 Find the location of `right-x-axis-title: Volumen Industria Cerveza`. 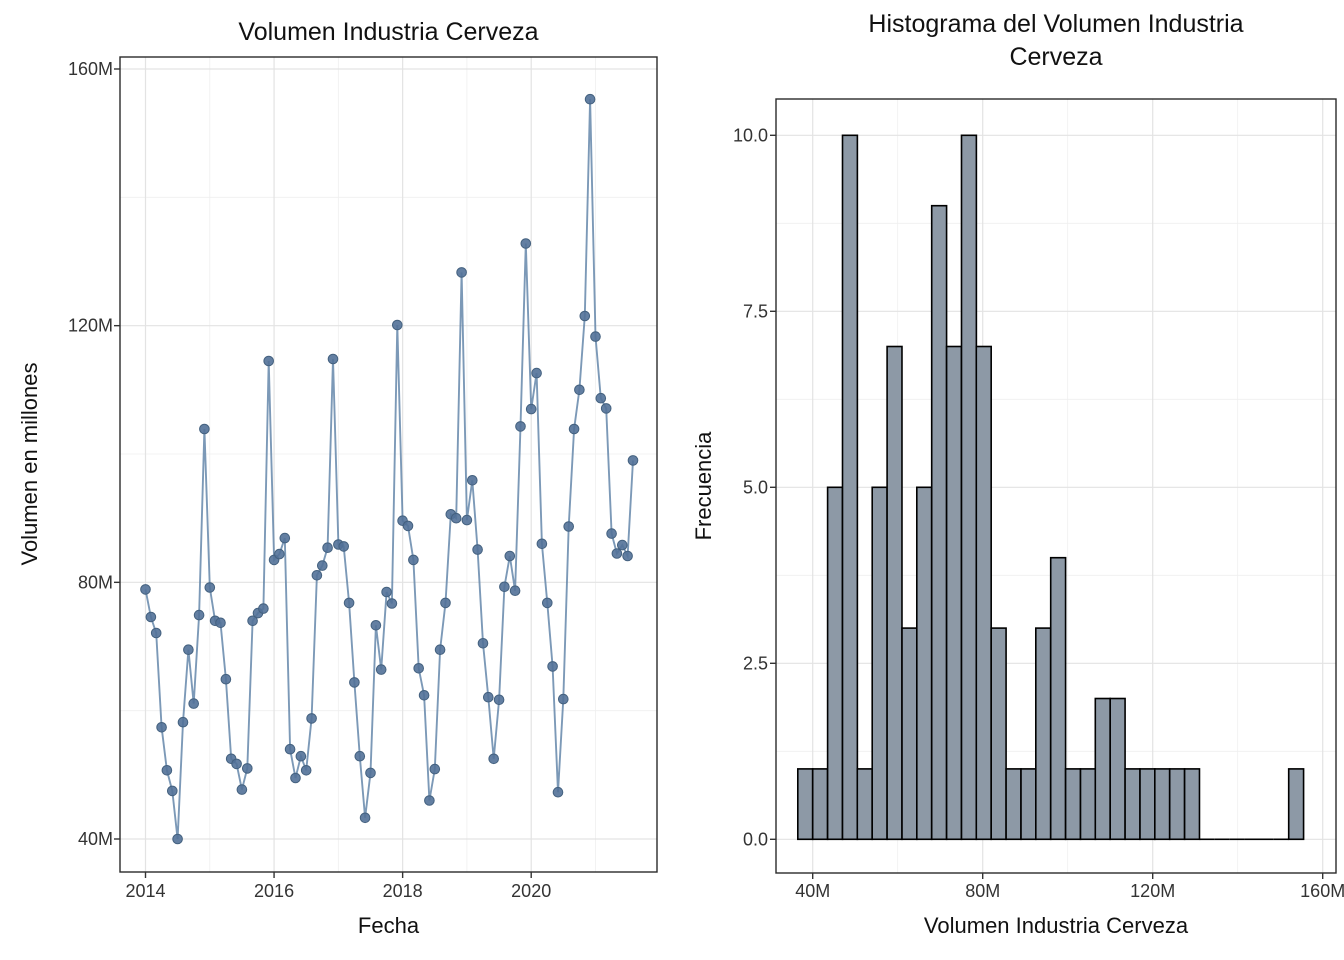

right-x-axis-title: Volumen Industria Cerveza is located at coordinates (1056, 925).